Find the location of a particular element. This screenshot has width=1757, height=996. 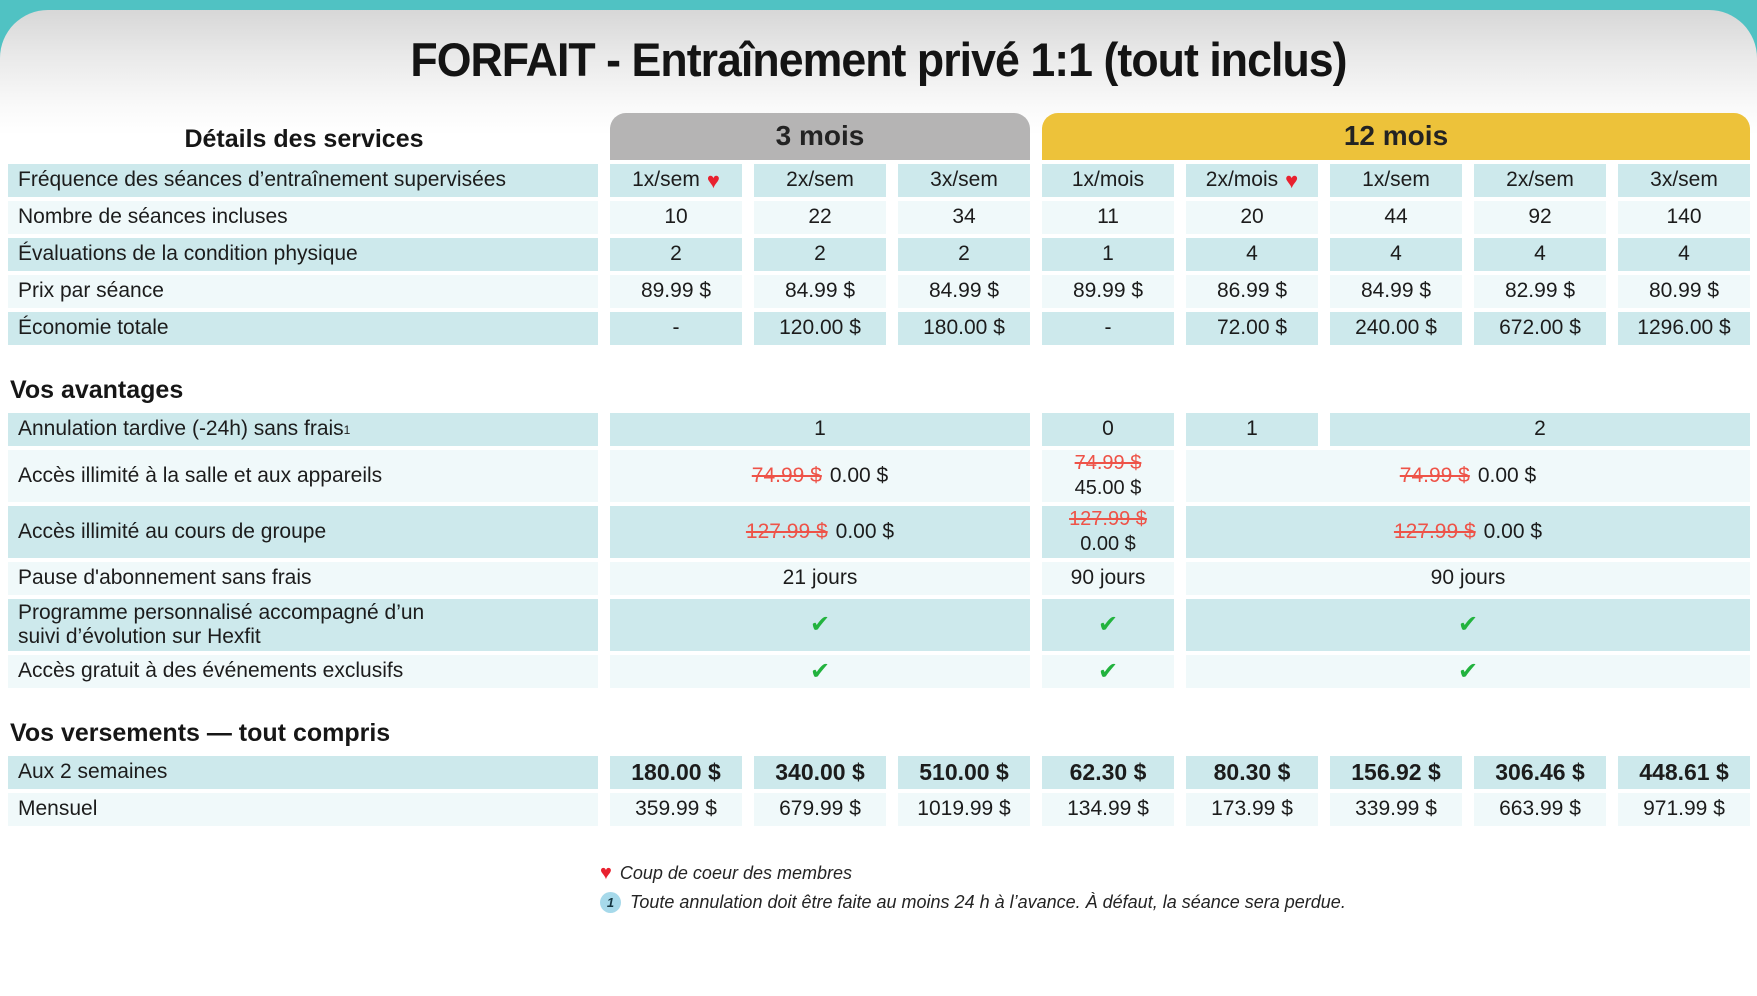

value-cell: 62.30 $ is located at coordinates (1108, 772).